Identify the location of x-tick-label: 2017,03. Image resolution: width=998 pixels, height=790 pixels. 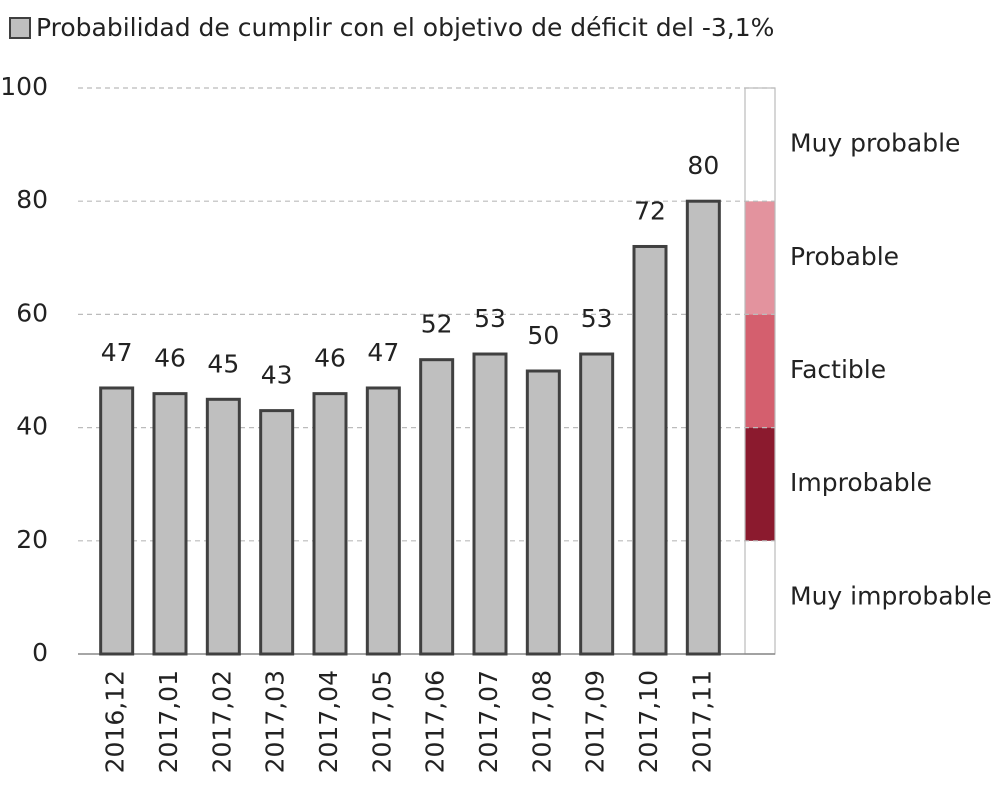
(275, 721).